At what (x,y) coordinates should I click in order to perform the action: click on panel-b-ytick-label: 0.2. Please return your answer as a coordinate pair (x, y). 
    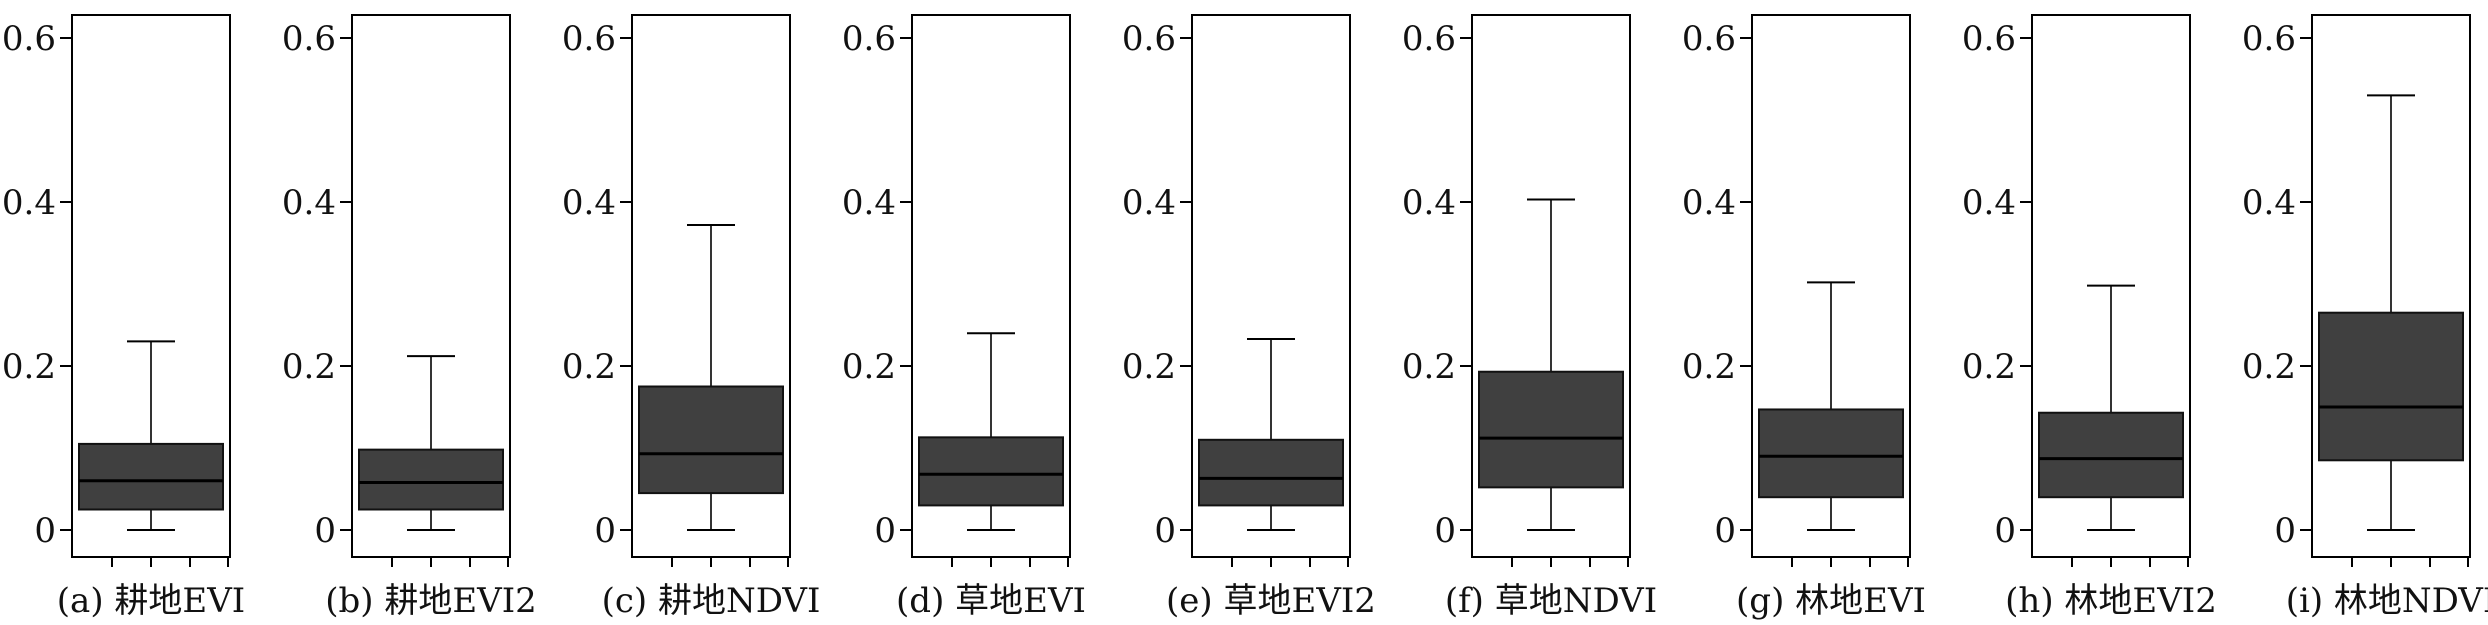
    Looking at the image, I should click on (309, 367).